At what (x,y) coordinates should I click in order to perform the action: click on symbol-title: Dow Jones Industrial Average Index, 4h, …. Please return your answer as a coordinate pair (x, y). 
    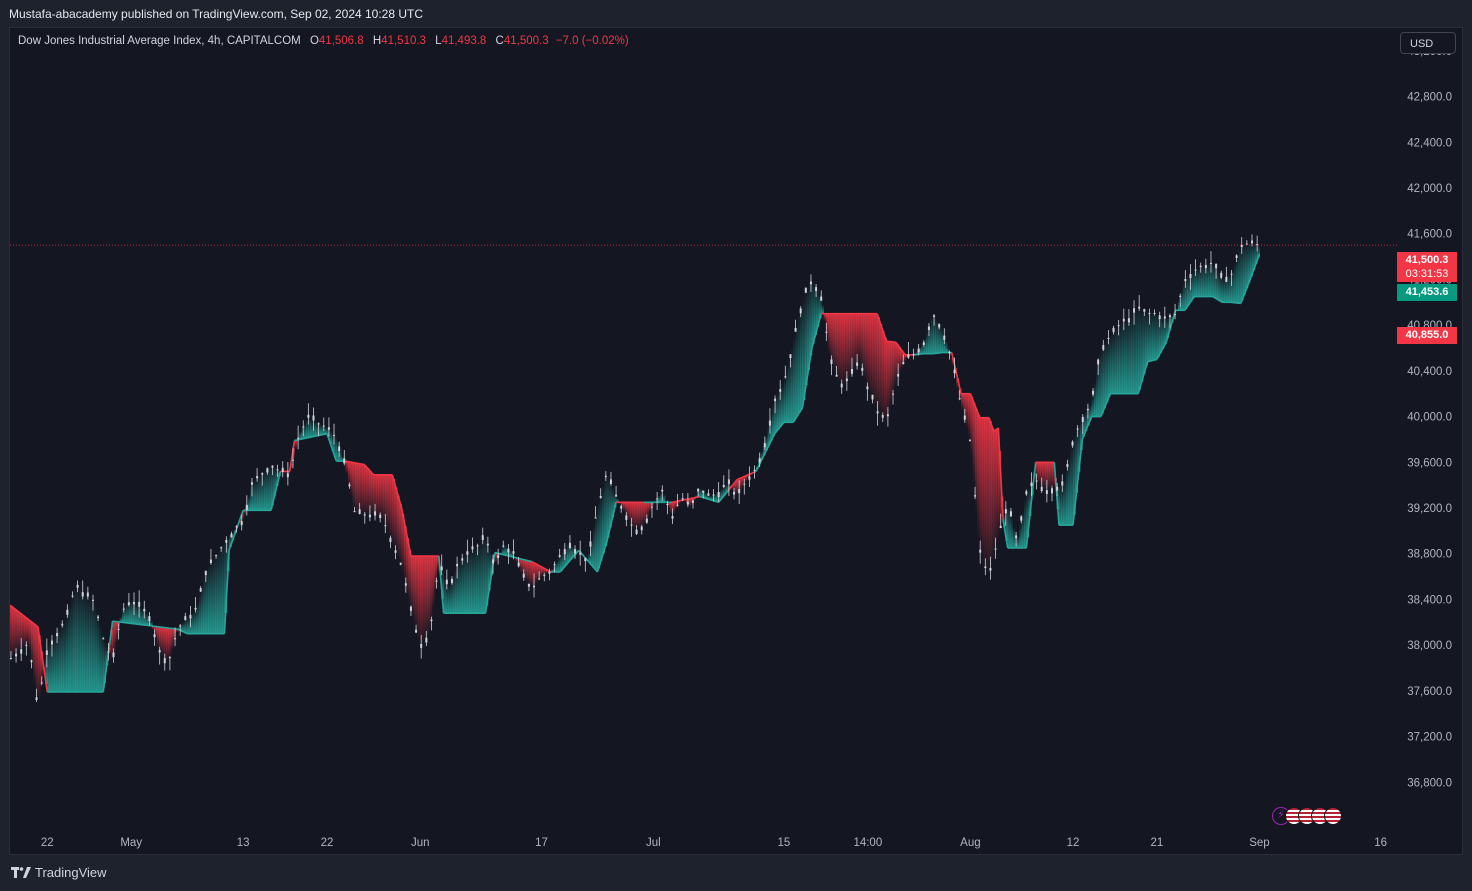
    Looking at the image, I should click on (159, 41).